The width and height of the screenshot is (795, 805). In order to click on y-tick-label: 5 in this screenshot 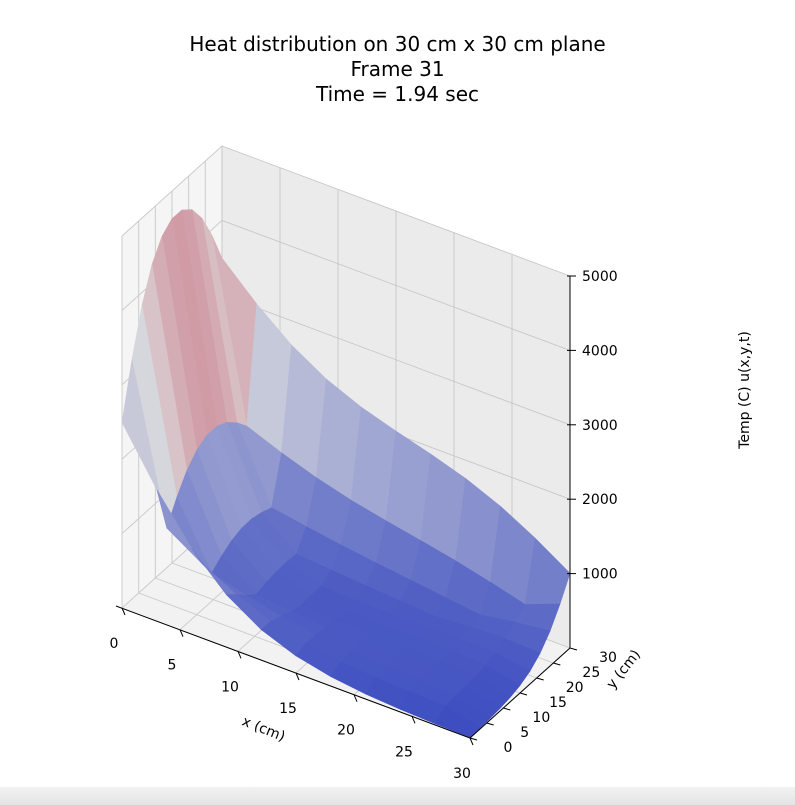, I will do `click(524, 733)`.